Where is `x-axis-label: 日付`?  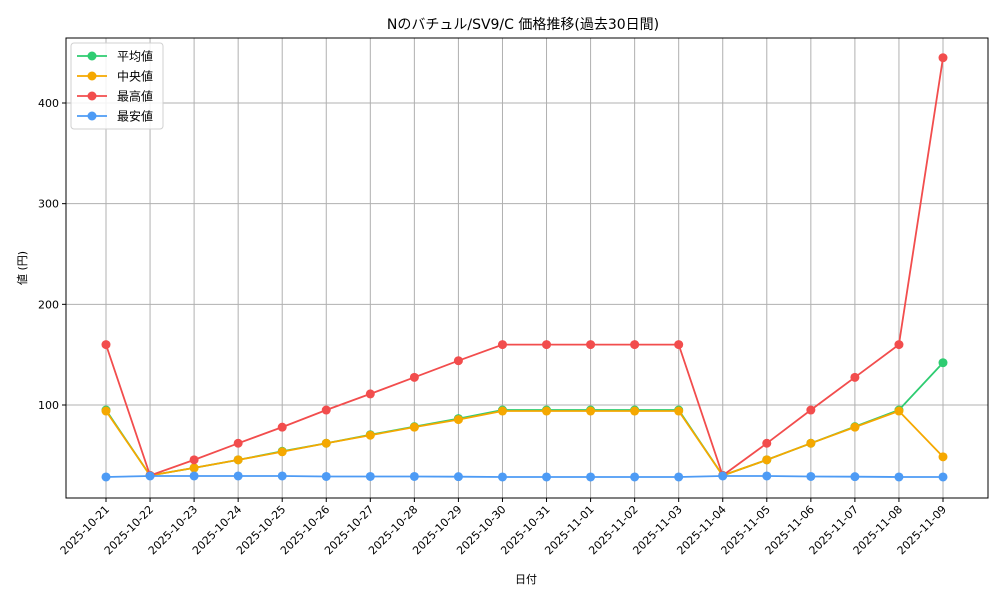
x-axis-label: 日付 is located at coordinates (526, 579).